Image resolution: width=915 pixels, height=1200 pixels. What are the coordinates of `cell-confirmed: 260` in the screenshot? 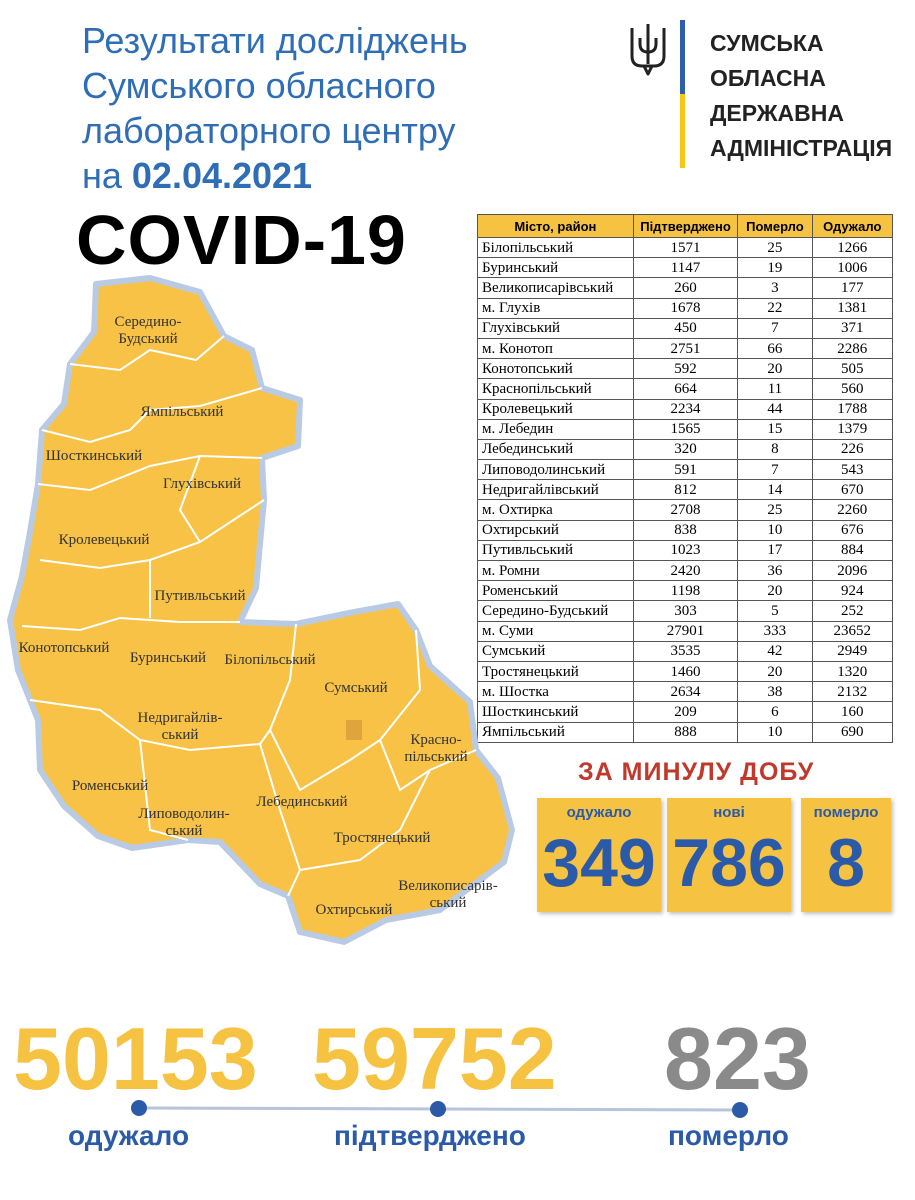 It's located at (685, 288).